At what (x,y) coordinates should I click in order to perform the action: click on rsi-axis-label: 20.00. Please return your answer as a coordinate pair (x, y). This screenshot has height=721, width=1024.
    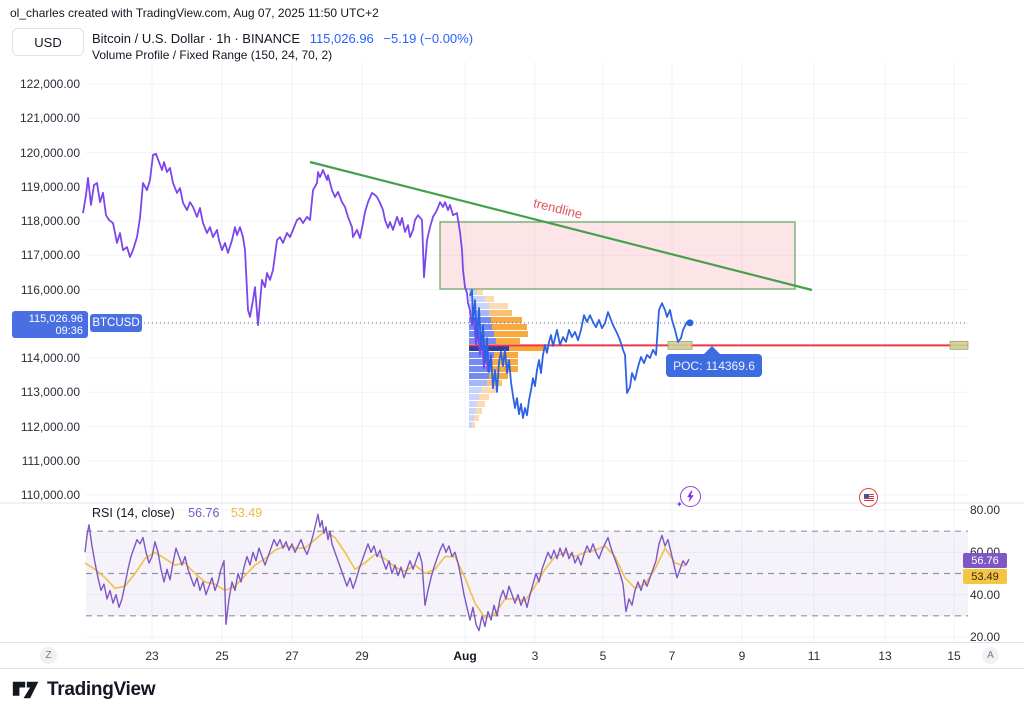
    Looking at the image, I should click on (985, 637).